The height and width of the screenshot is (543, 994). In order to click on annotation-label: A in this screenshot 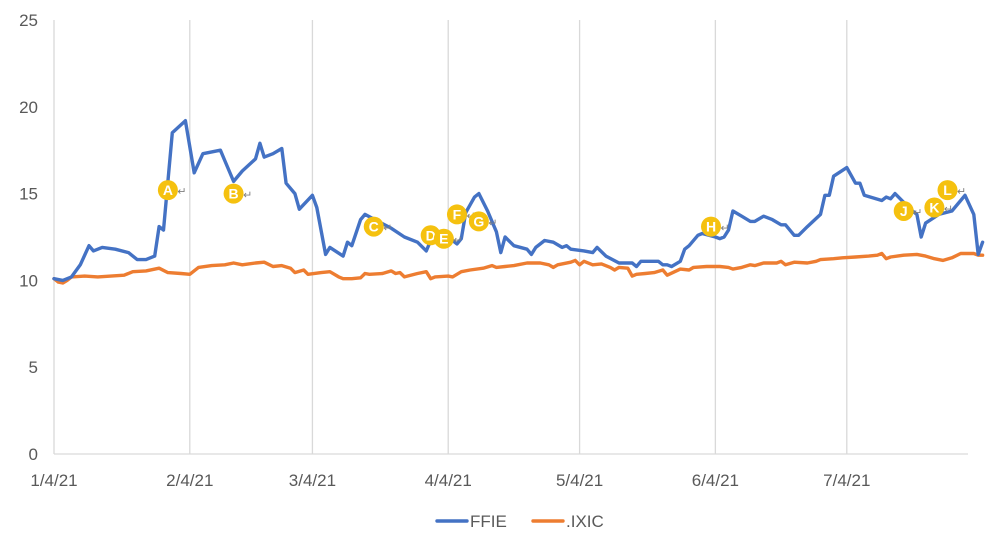, I will do `click(168, 190)`.